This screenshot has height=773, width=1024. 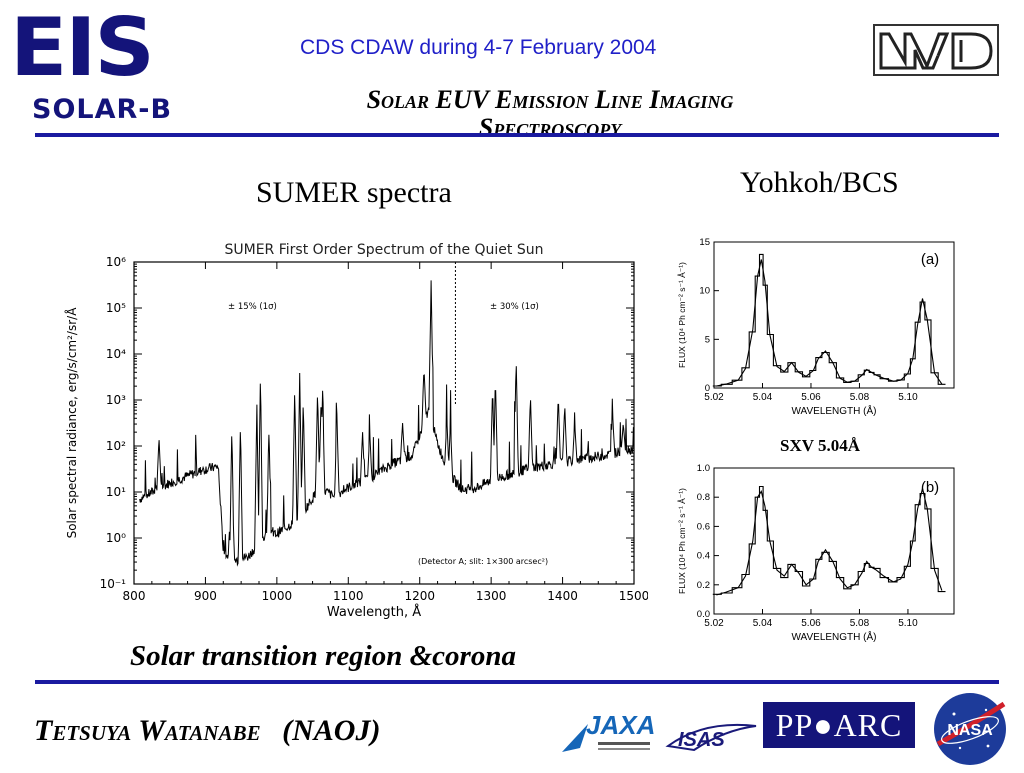 I want to click on sumer-caption: Solar transition region &corona, so click(x=323, y=656).